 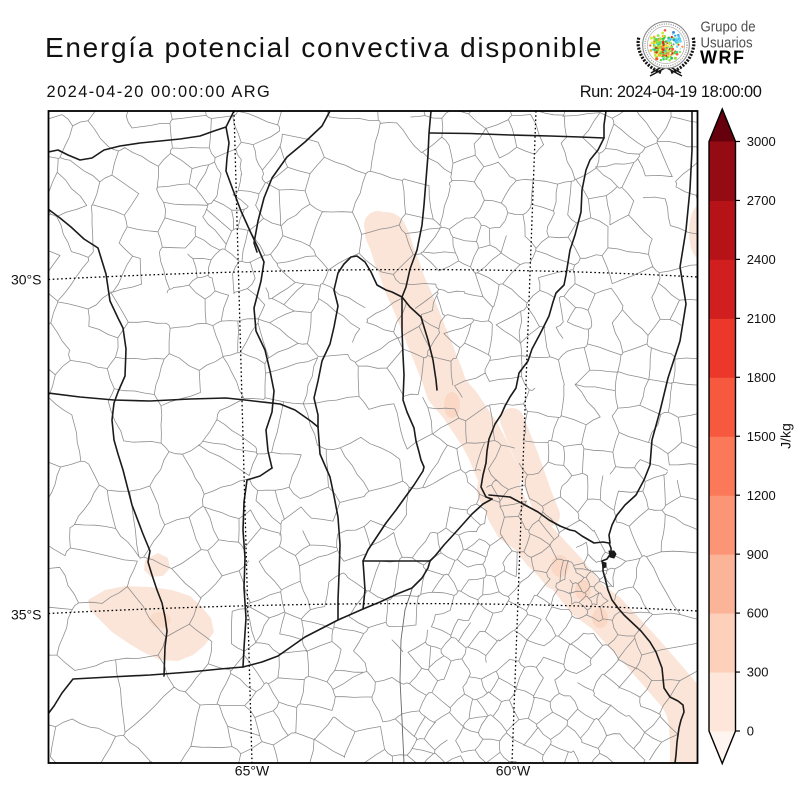 I want to click on svg-text: Grupo de, so click(x=728, y=27).